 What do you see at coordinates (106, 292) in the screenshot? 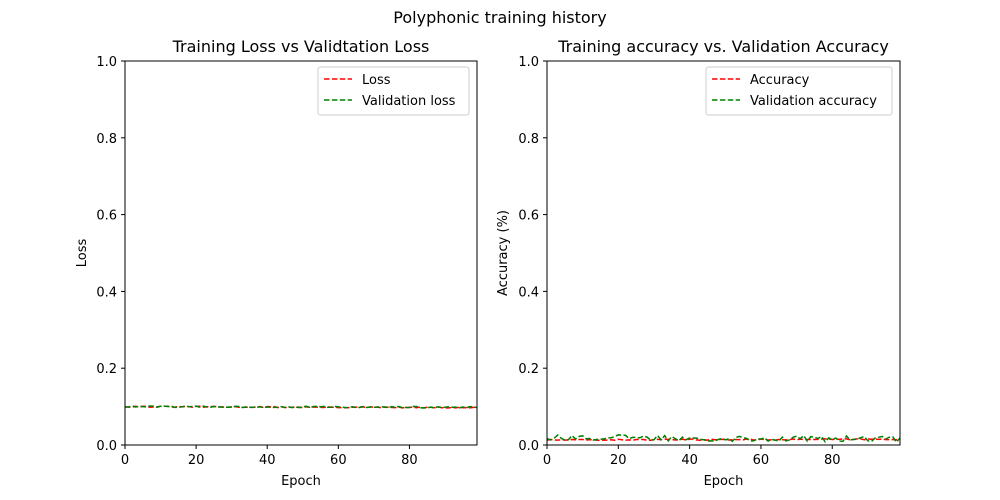
I see `loss-y-tick-label: 0.4` at bounding box center [106, 292].